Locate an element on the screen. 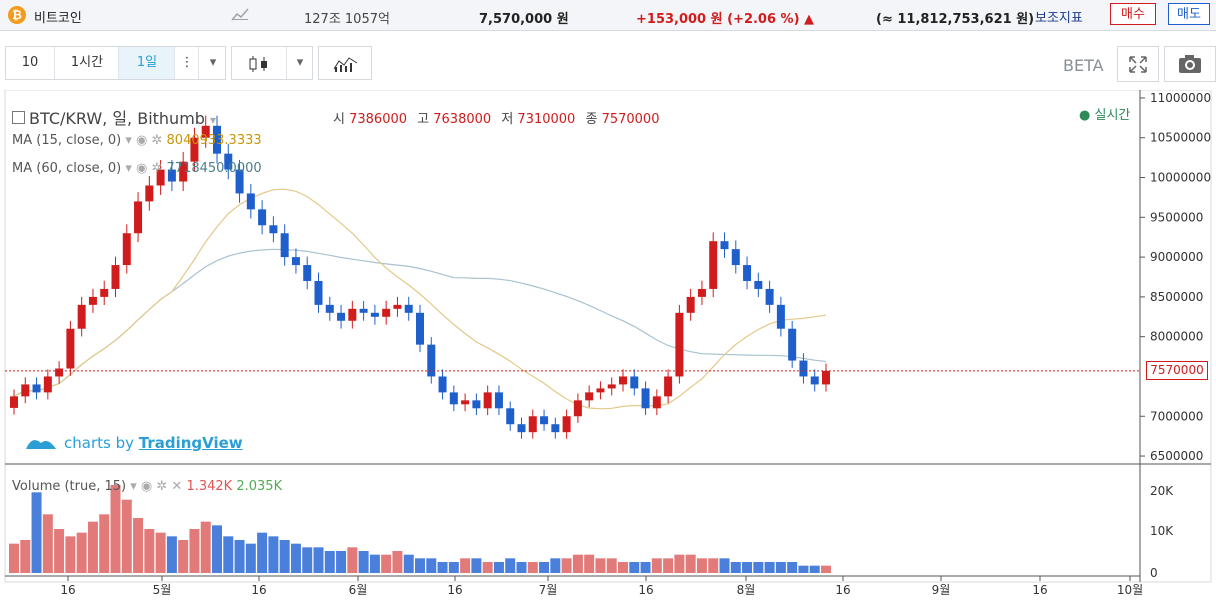  ma60-legend: MA (60, close, 0) ▾ ◉ ✲ 7718450.0000 is located at coordinates (137, 168).